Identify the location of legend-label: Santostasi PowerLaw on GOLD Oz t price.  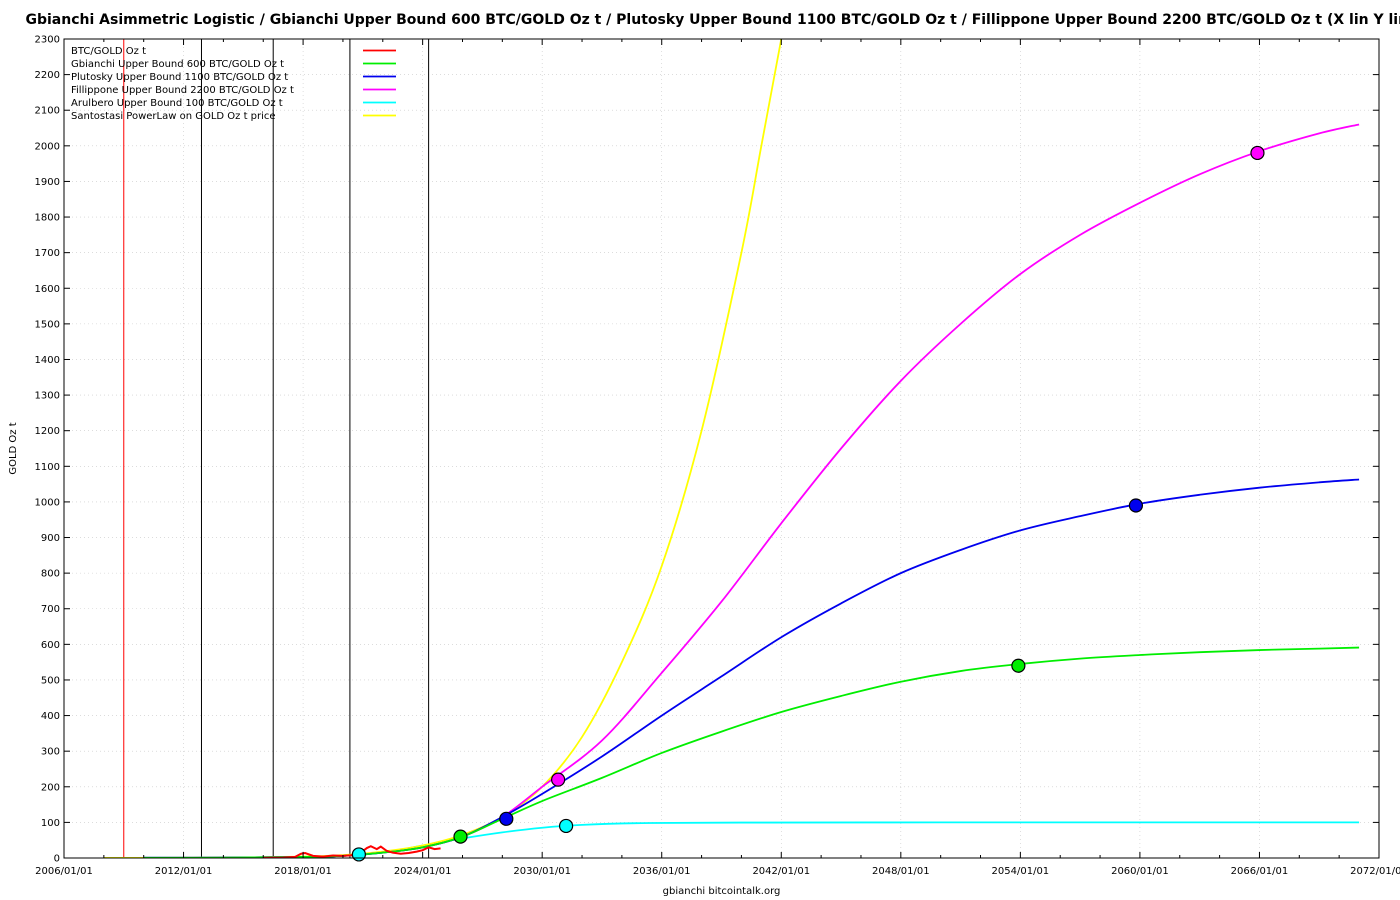
(173, 116).